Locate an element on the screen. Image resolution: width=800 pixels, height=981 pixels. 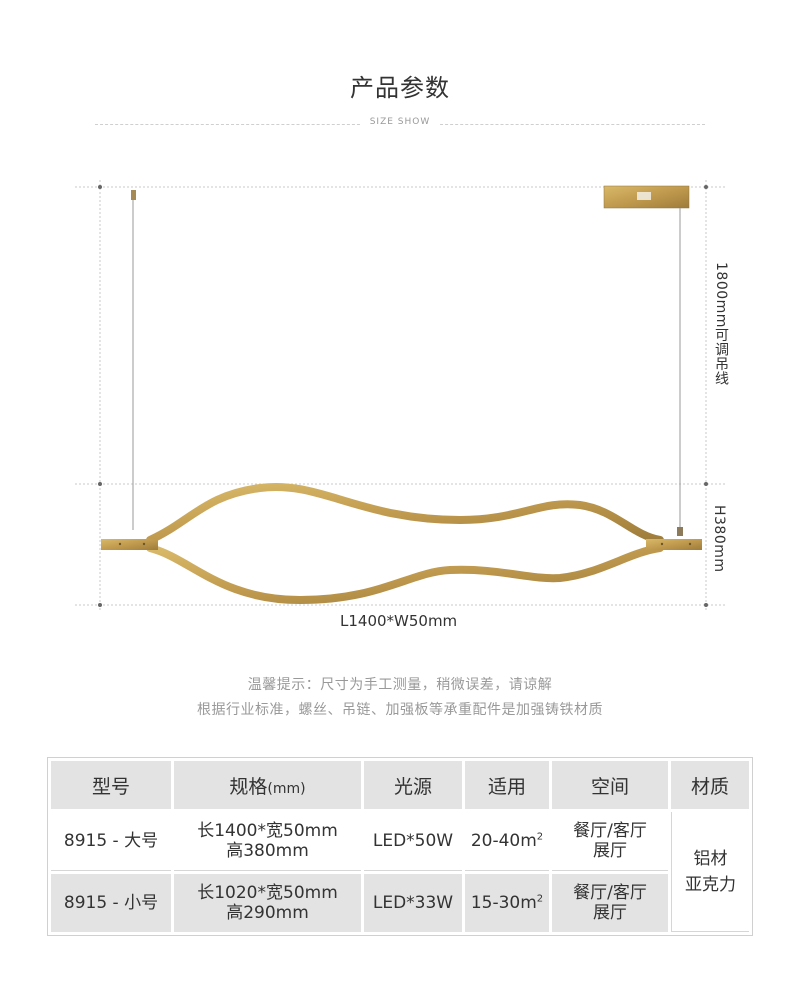
material-note: 根据行业标准，螺丝、吊链、加强板等承重配件是加强铸铁材质 is located at coordinates (400, 710).